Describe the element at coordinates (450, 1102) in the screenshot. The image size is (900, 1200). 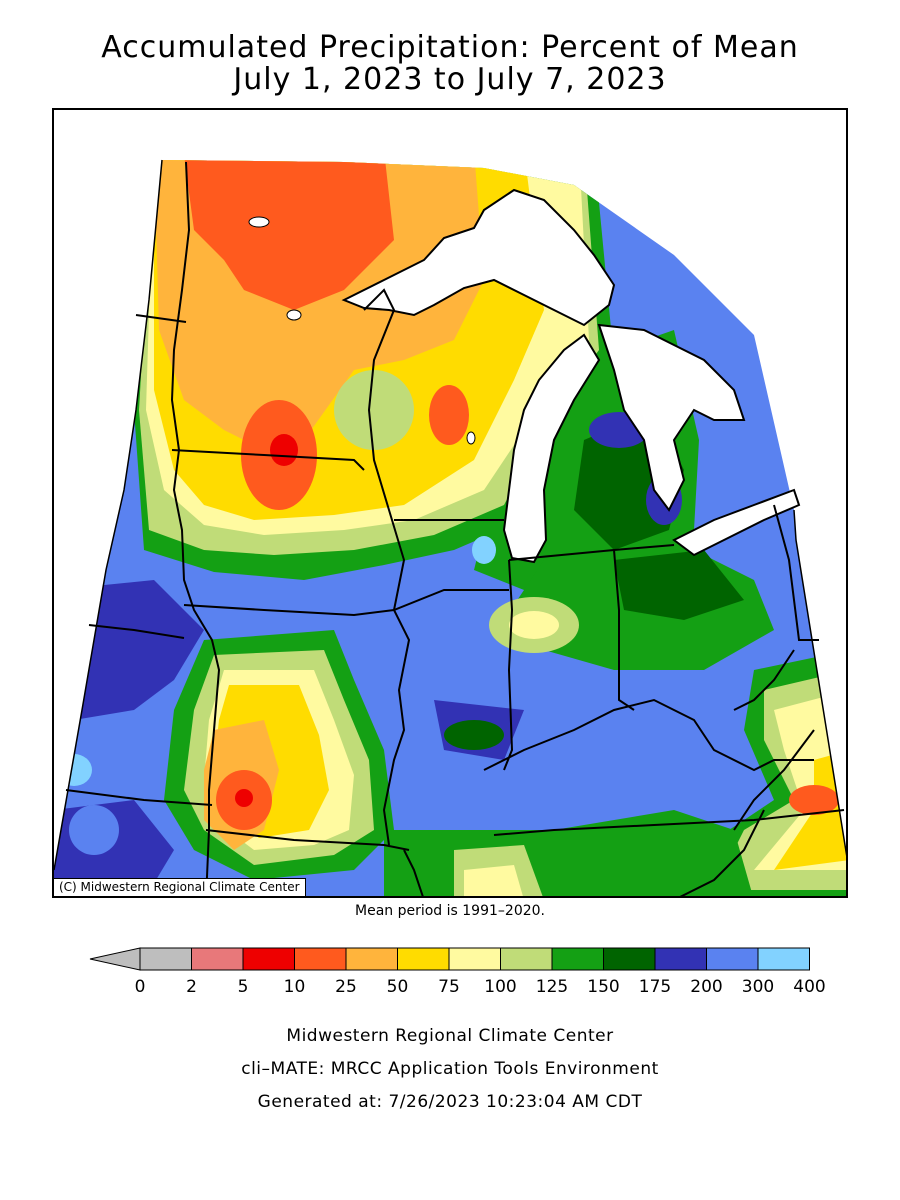
I see `footer-generated: Generated at: 7/26/2023 10:23:04 AM CDT` at that location.